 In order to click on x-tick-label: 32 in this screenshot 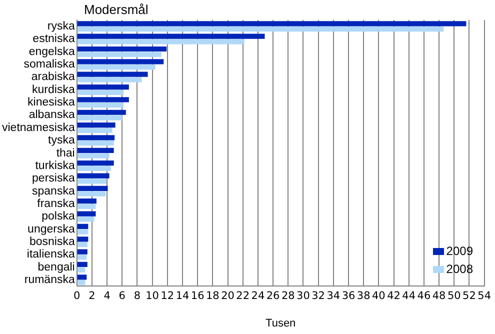, I will do `click(319, 296)`.